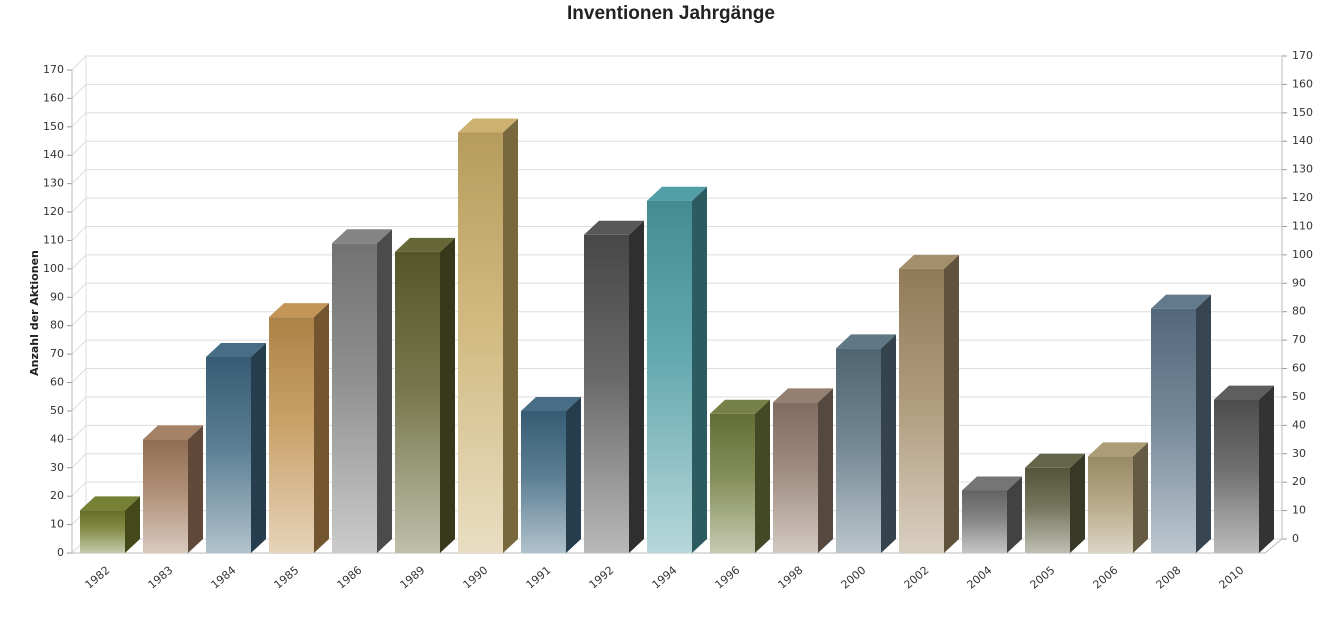 The height and width of the screenshot is (642, 1343). Describe the element at coordinates (1106, 578) in the screenshot. I see `x-tick-label: 2006` at that location.